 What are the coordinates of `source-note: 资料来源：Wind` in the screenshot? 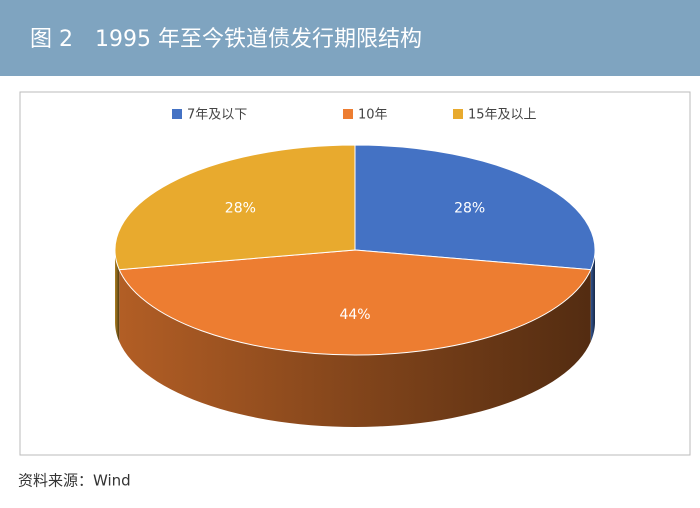 It's located at (74, 481).